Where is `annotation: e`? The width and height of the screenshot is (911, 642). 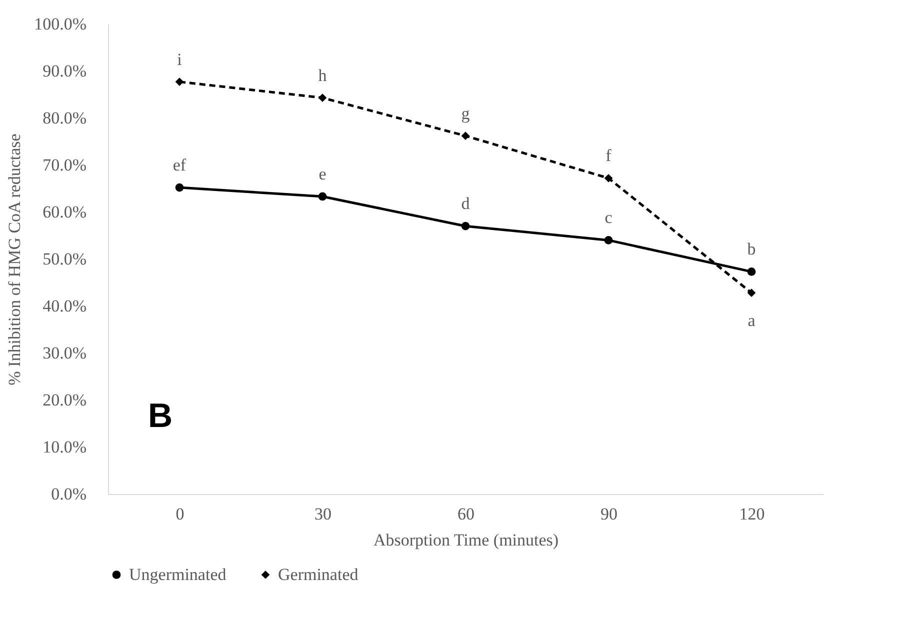
annotation: e is located at coordinates (322, 174).